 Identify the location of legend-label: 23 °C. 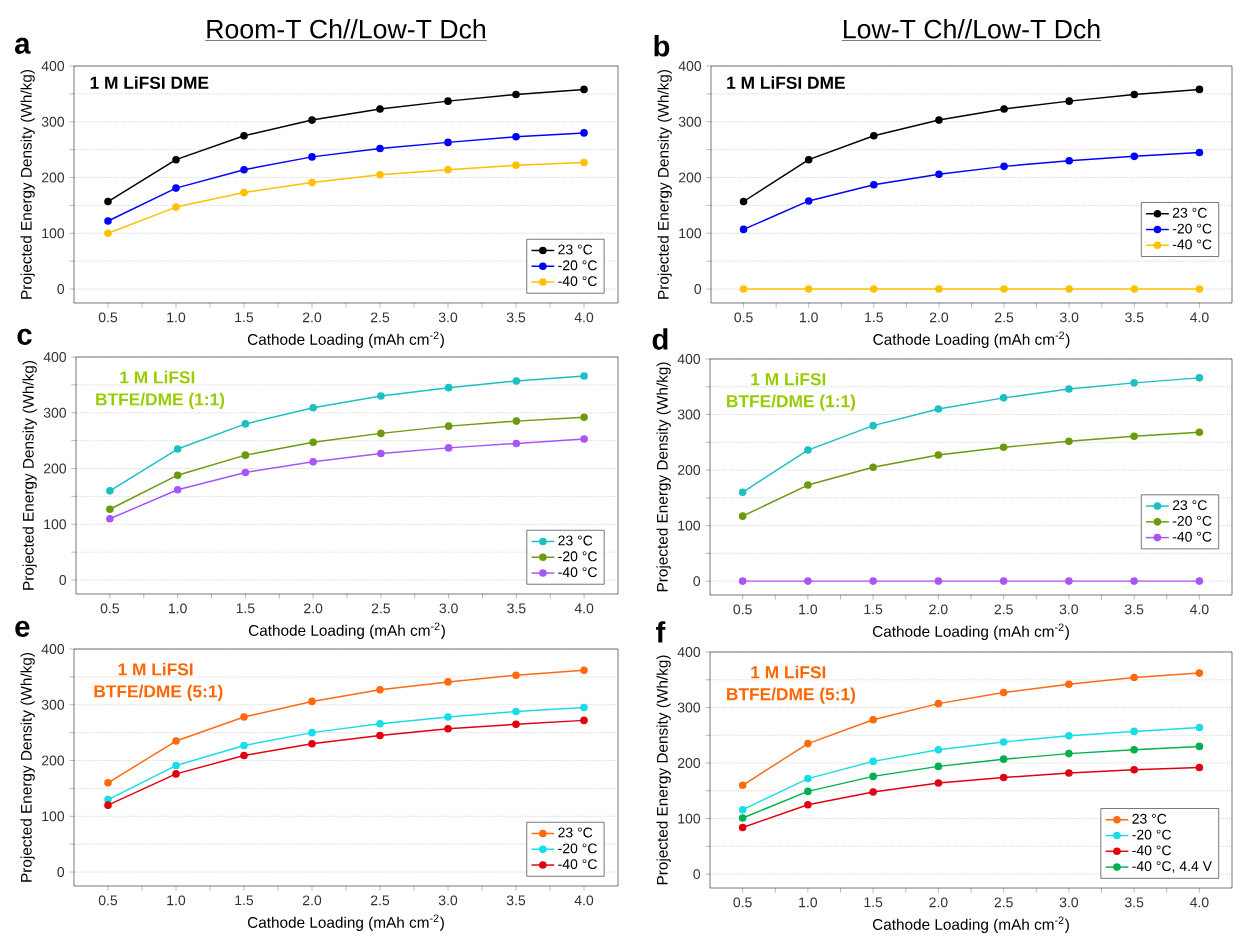
(1189, 505).